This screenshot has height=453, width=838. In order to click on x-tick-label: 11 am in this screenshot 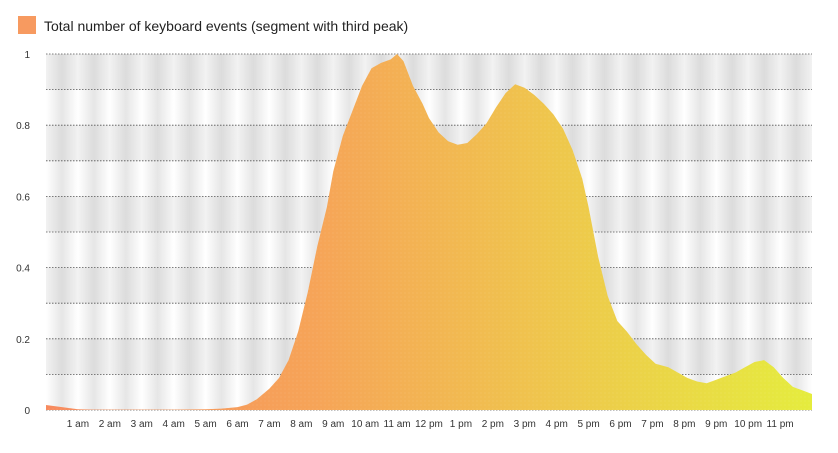, I will do `click(397, 424)`.